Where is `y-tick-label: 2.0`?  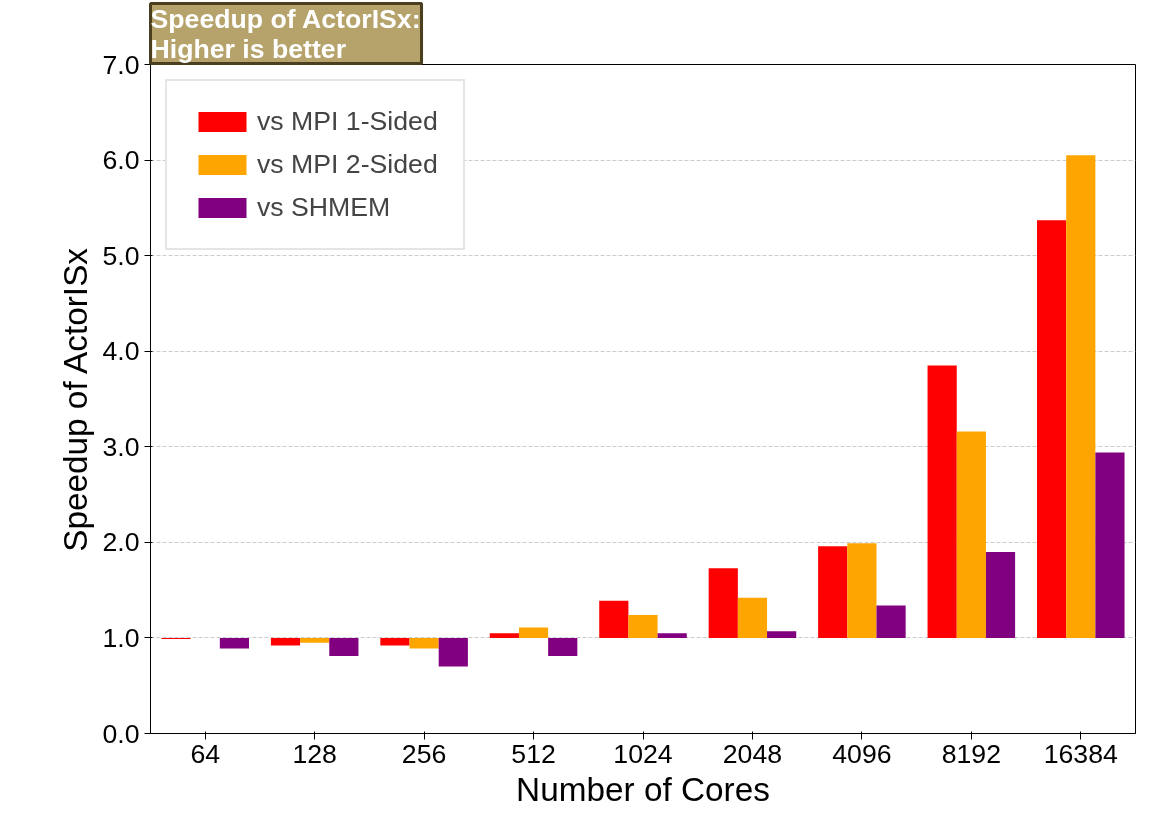
y-tick-label: 2.0 is located at coordinates (121, 542).